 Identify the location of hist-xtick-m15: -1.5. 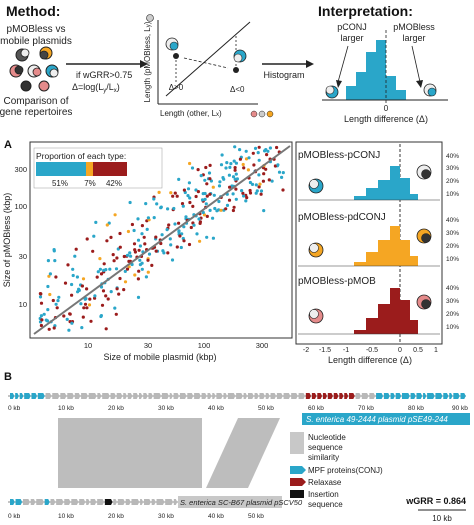
(325, 350).